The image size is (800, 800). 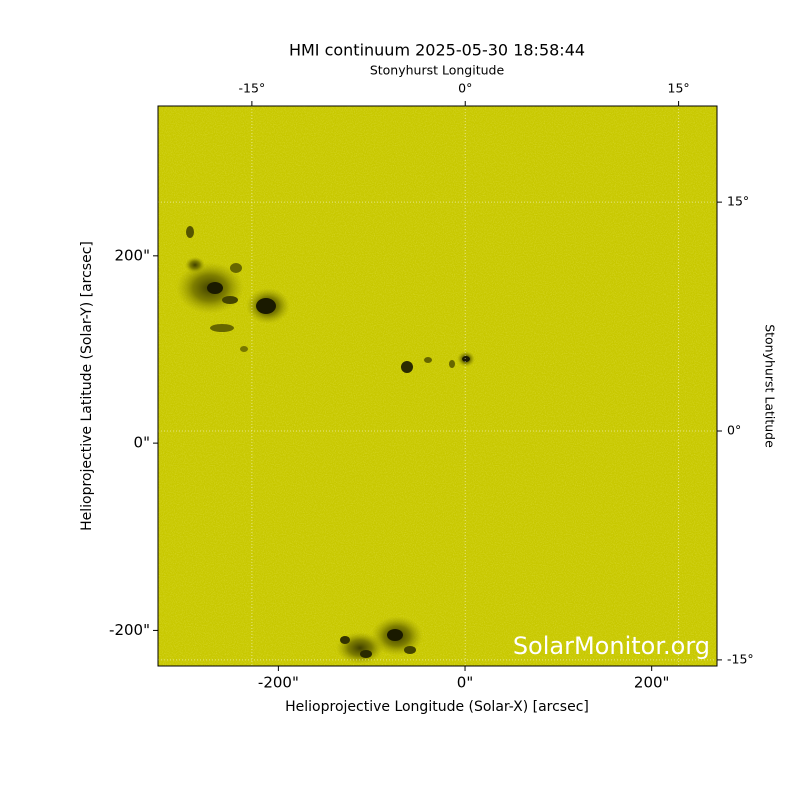 What do you see at coordinates (465, 88) in the screenshot?
I see `x2-tick-label: 0°` at bounding box center [465, 88].